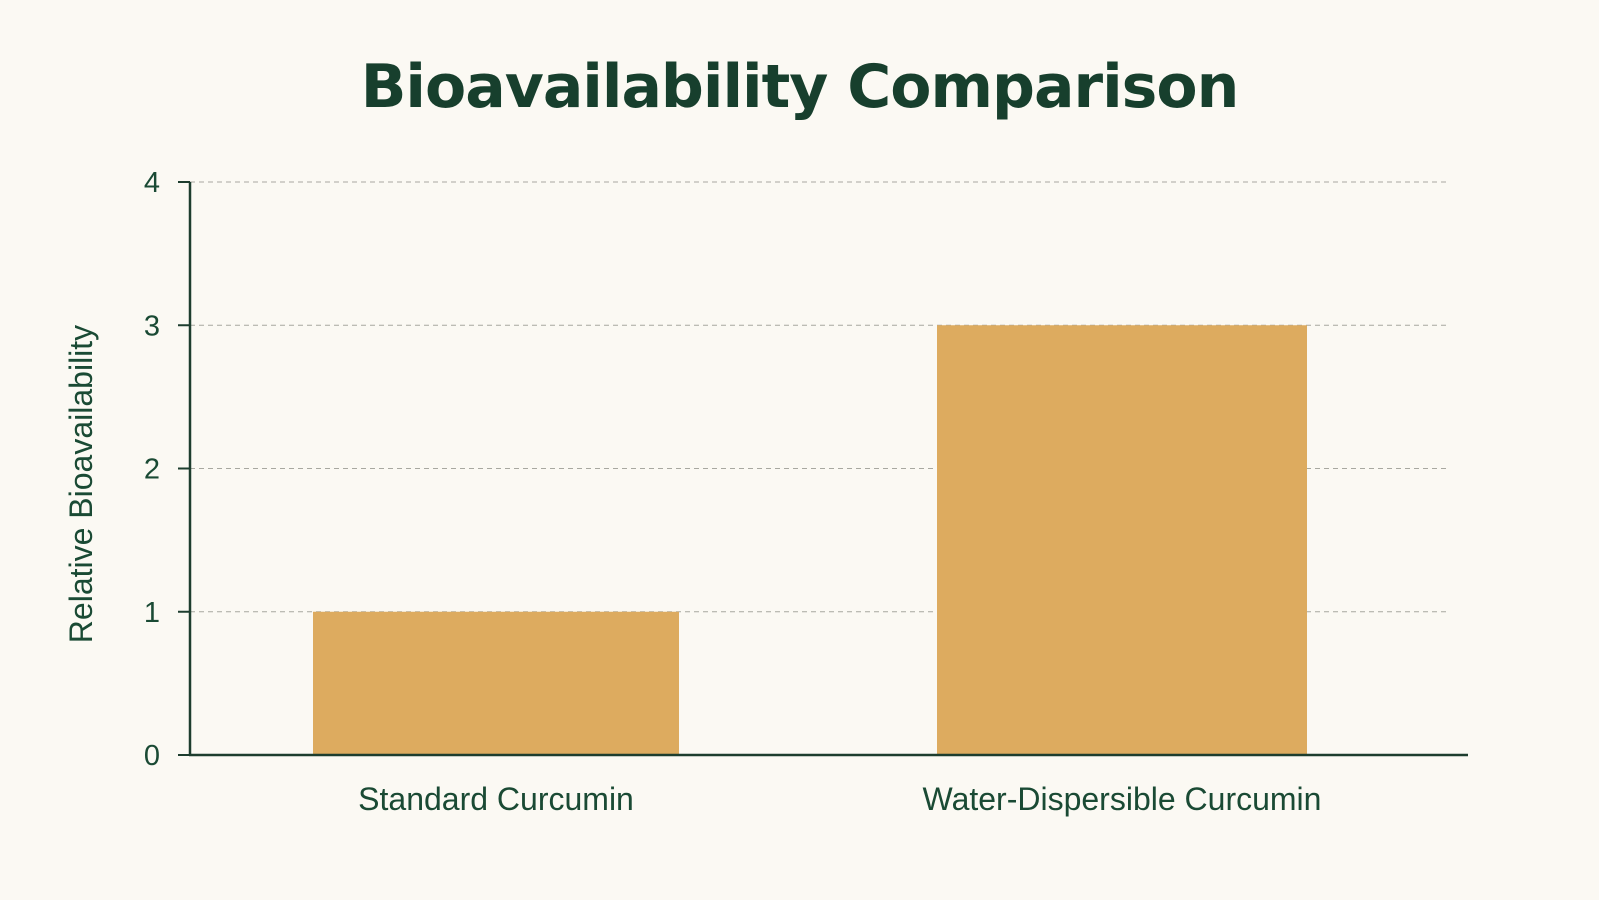  I want to click on y-tick-label: 1, so click(152, 613).